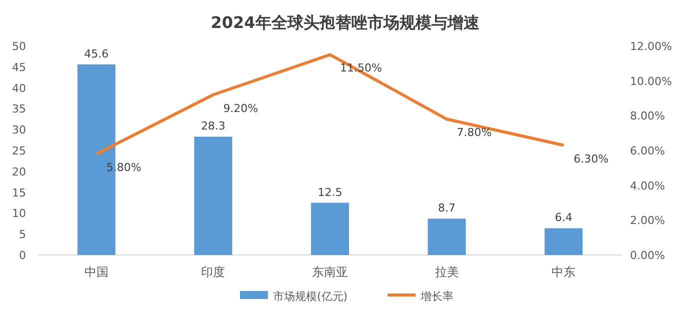 Image resolution: width=690 pixels, height=320 pixels. Describe the element at coordinates (19, 151) in the screenshot. I see `y-tick-label: 25` at that location.